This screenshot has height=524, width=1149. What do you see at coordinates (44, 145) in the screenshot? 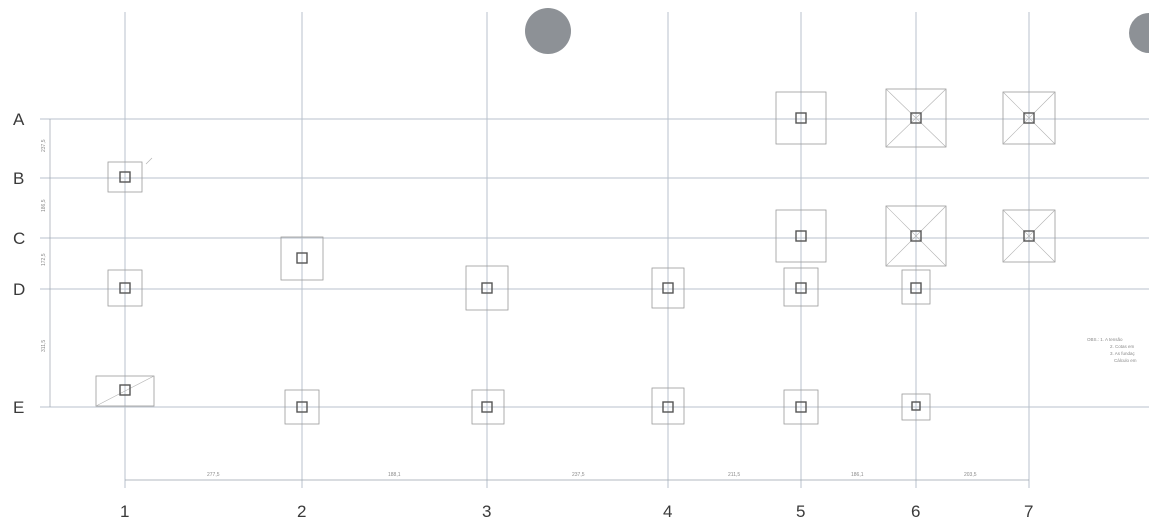
I see `left-dimension: 237,5` at bounding box center [44, 145].